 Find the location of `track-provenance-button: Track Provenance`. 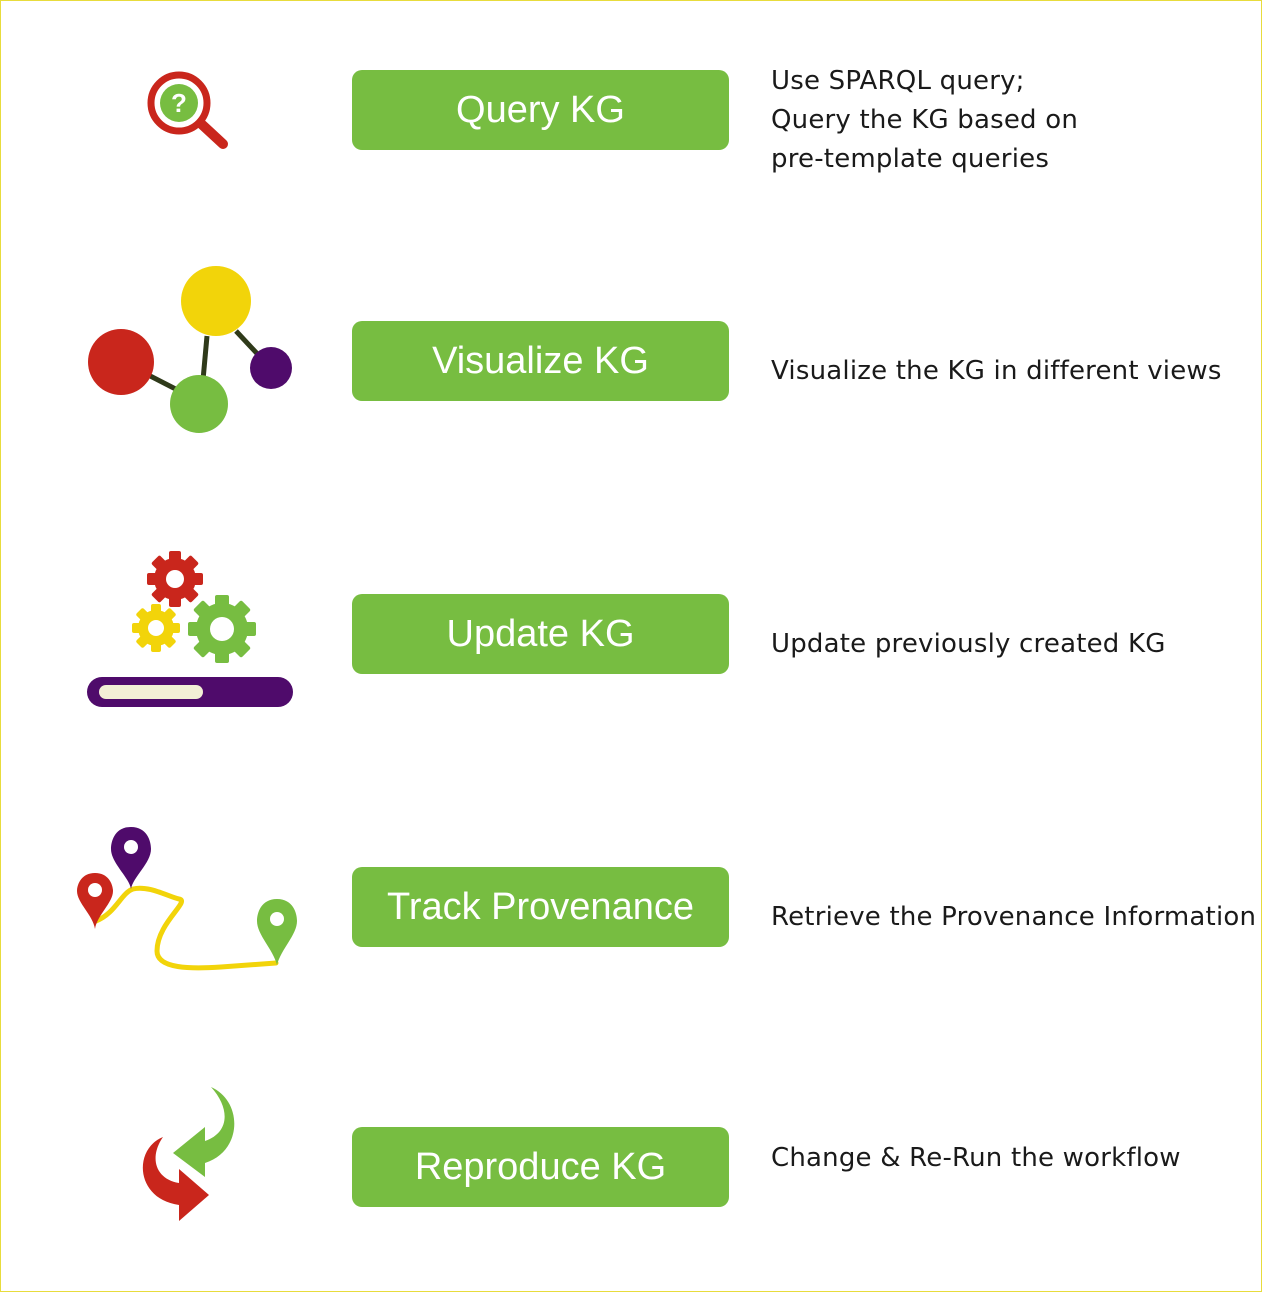

track-provenance-button: Track Provenance is located at coordinates (540, 907).